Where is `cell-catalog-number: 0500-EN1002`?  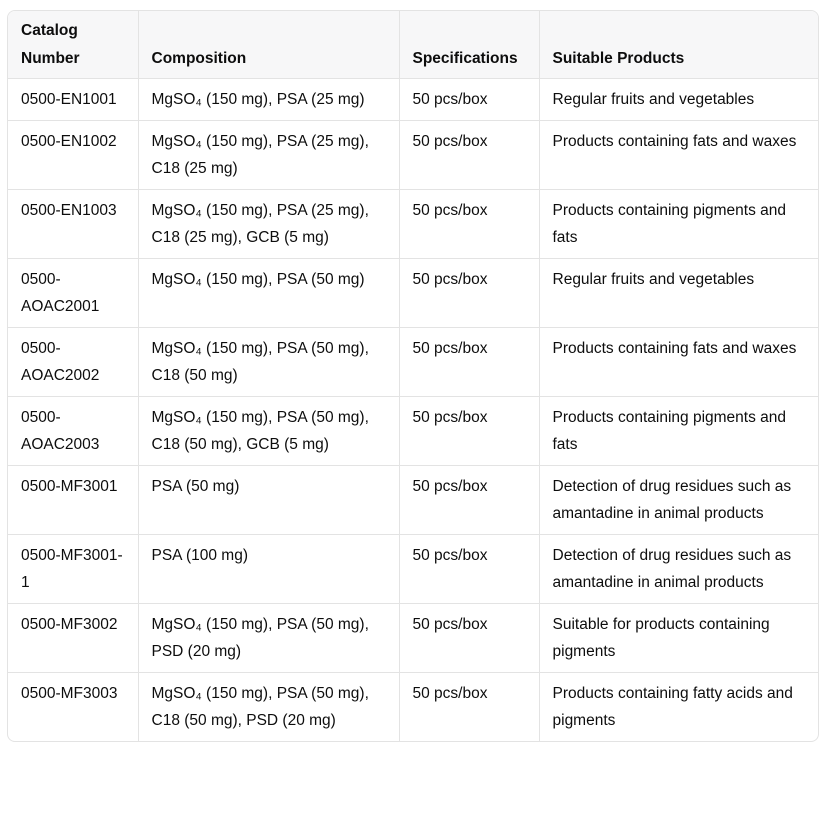
cell-catalog-number: 0500-EN1002 is located at coordinates (73, 155).